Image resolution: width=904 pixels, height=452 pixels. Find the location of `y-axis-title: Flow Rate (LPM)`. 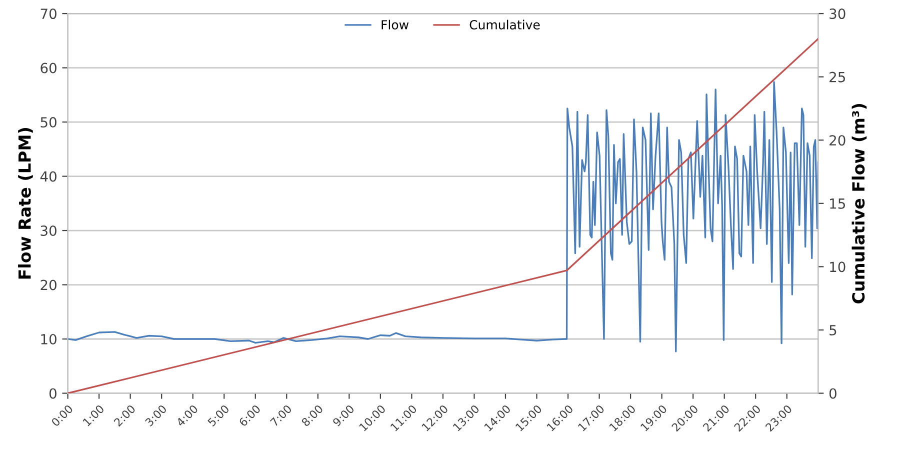

y-axis-title: Flow Rate (LPM) is located at coordinates (25, 203).